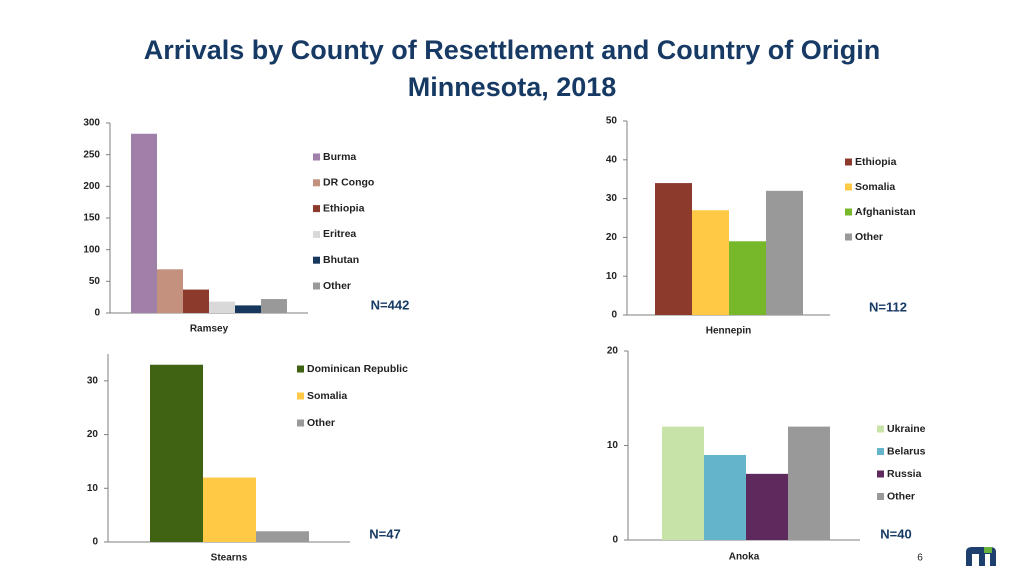 The width and height of the screenshot is (1024, 576). I want to click on legend-label: Bhutan, so click(341, 260).